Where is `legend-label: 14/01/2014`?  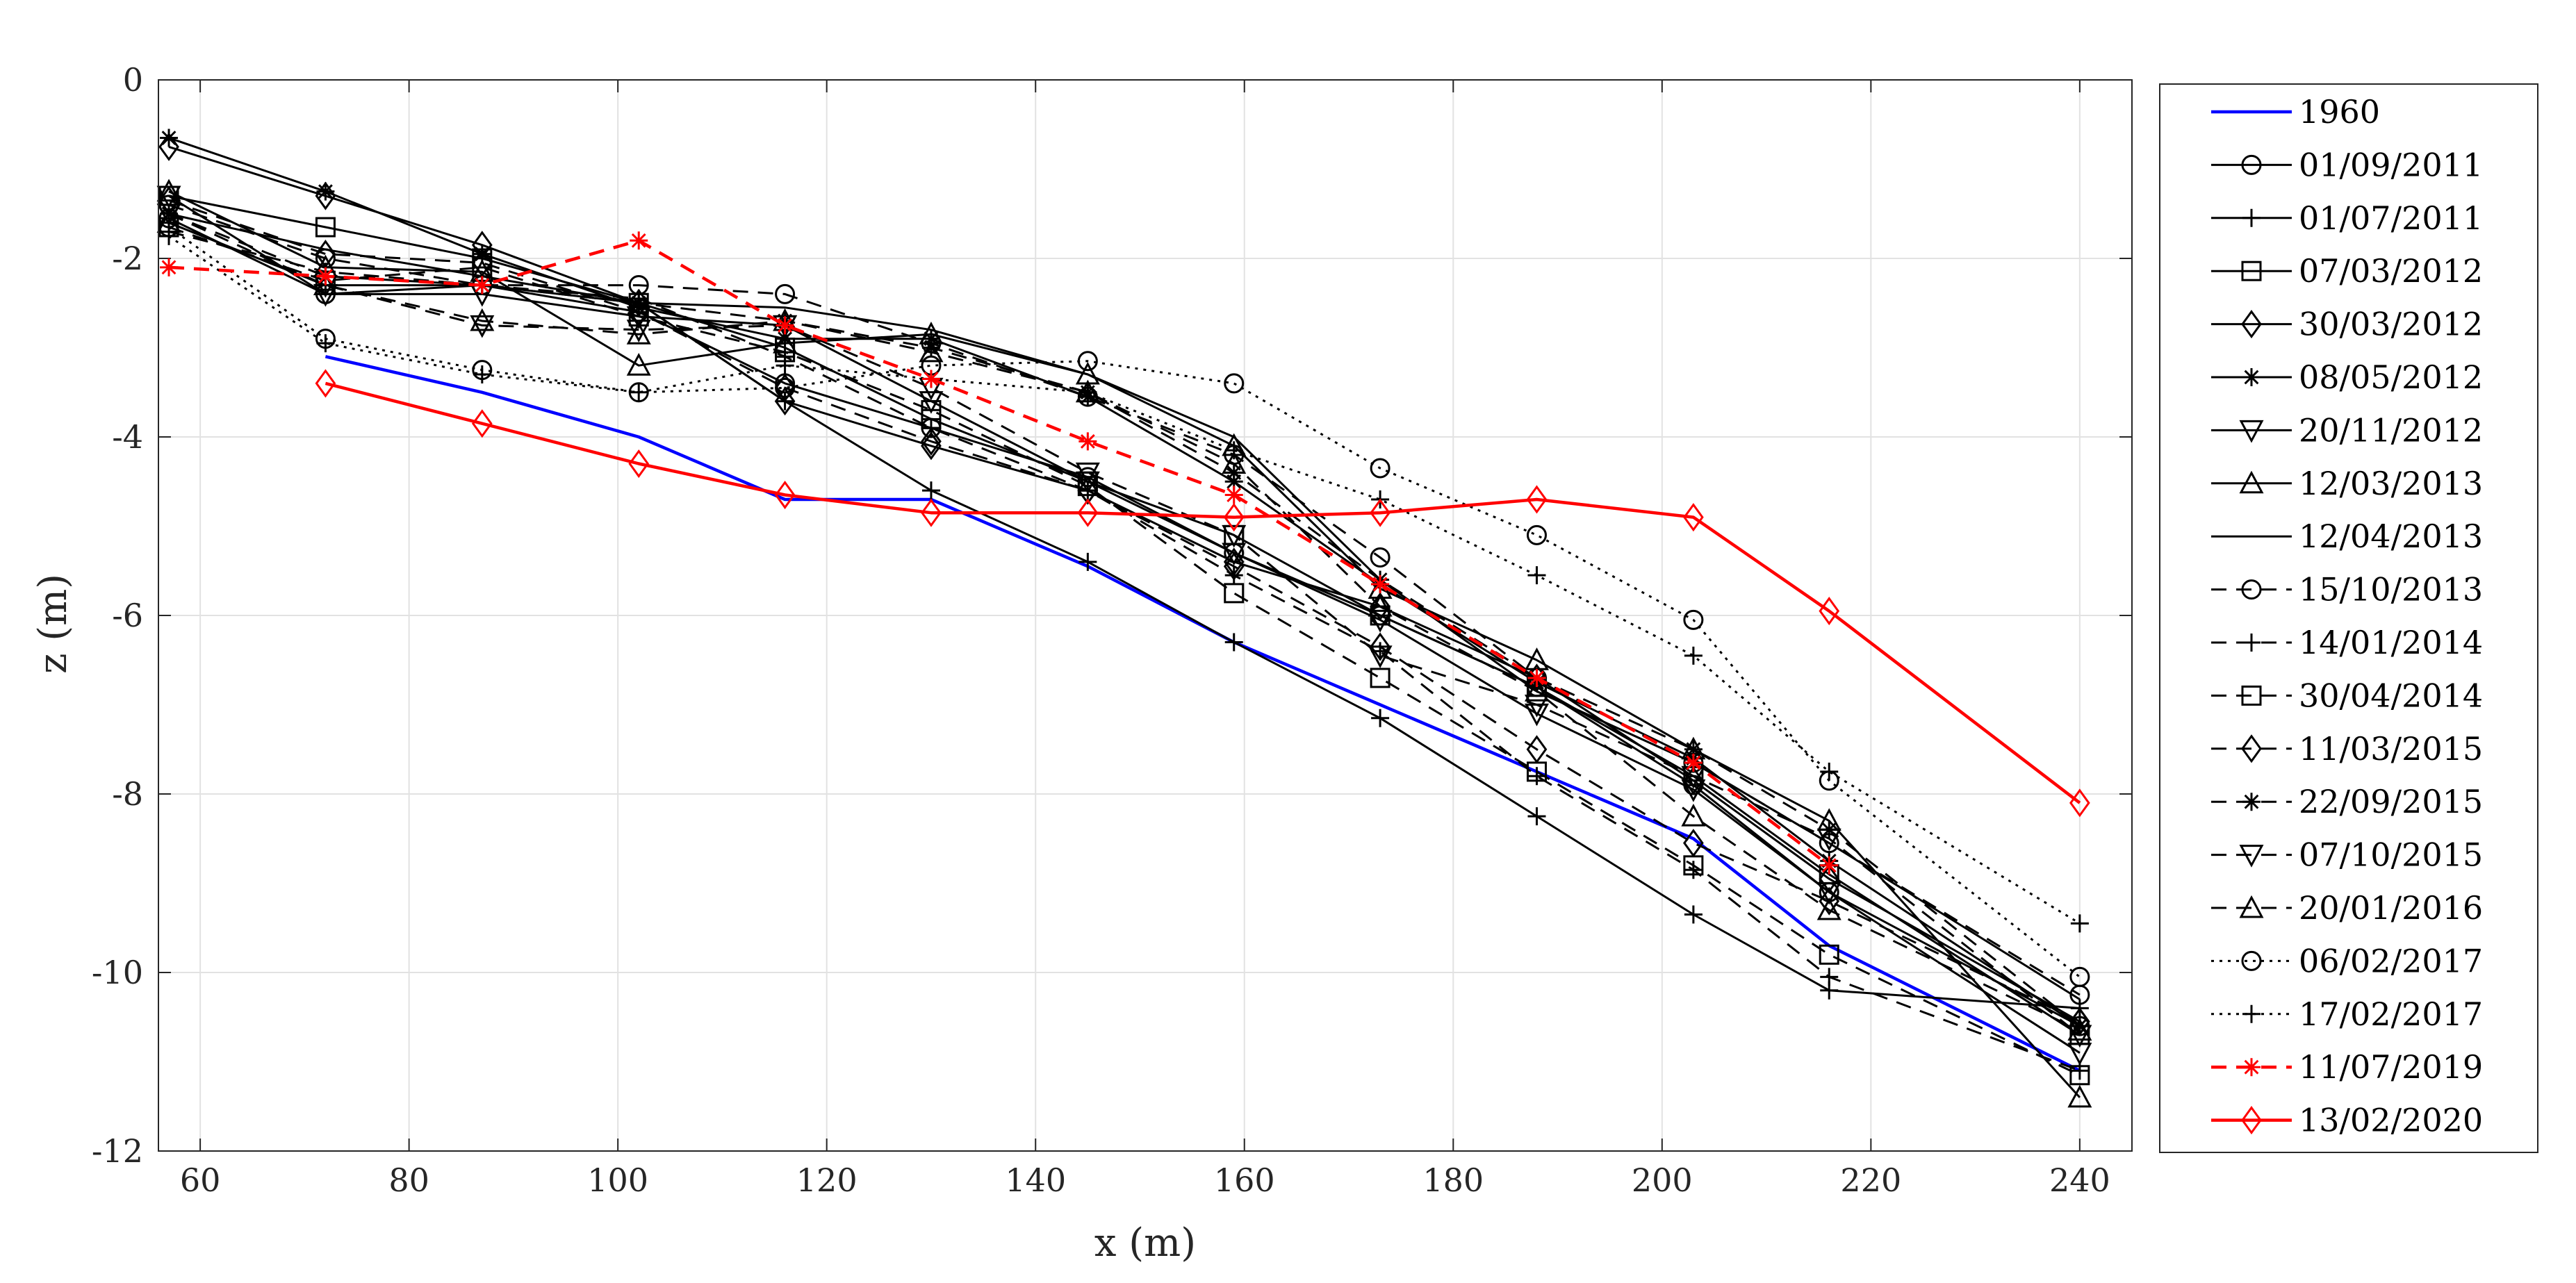 legend-label: 14/01/2014 is located at coordinates (2391, 642).